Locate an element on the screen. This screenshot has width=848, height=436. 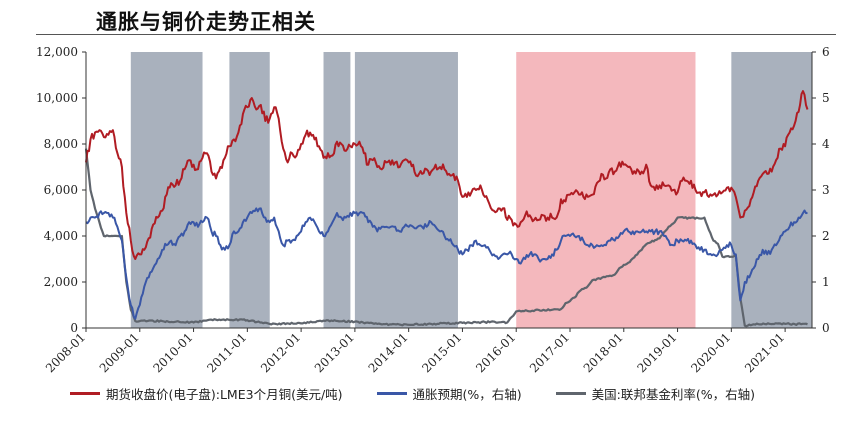
y-left-tick-label: 6,000 is located at coordinates (61, 190).